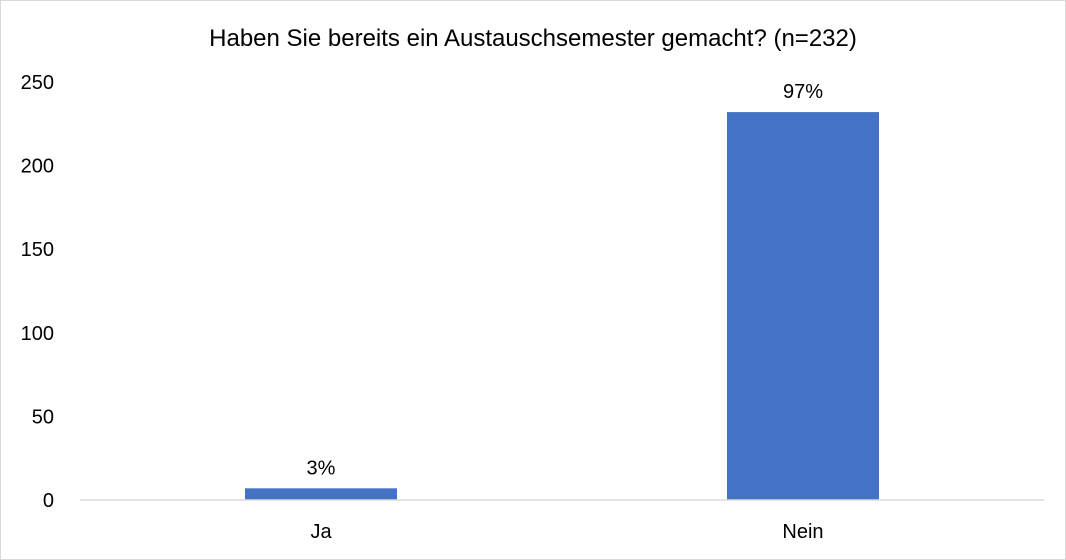 The width and height of the screenshot is (1066, 560). What do you see at coordinates (48, 501) in the screenshot?
I see `y-tick-label: 0` at bounding box center [48, 501].